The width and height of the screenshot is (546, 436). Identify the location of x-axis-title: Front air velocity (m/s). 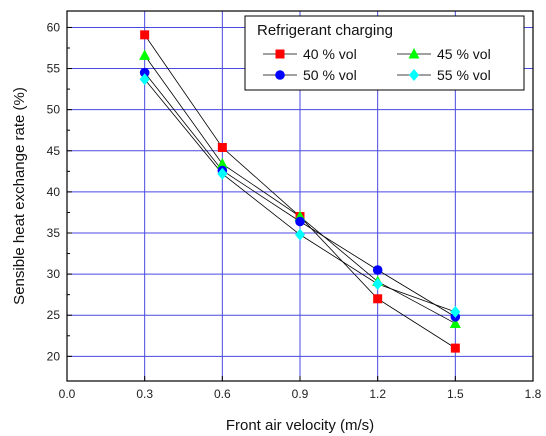
(300, 425).